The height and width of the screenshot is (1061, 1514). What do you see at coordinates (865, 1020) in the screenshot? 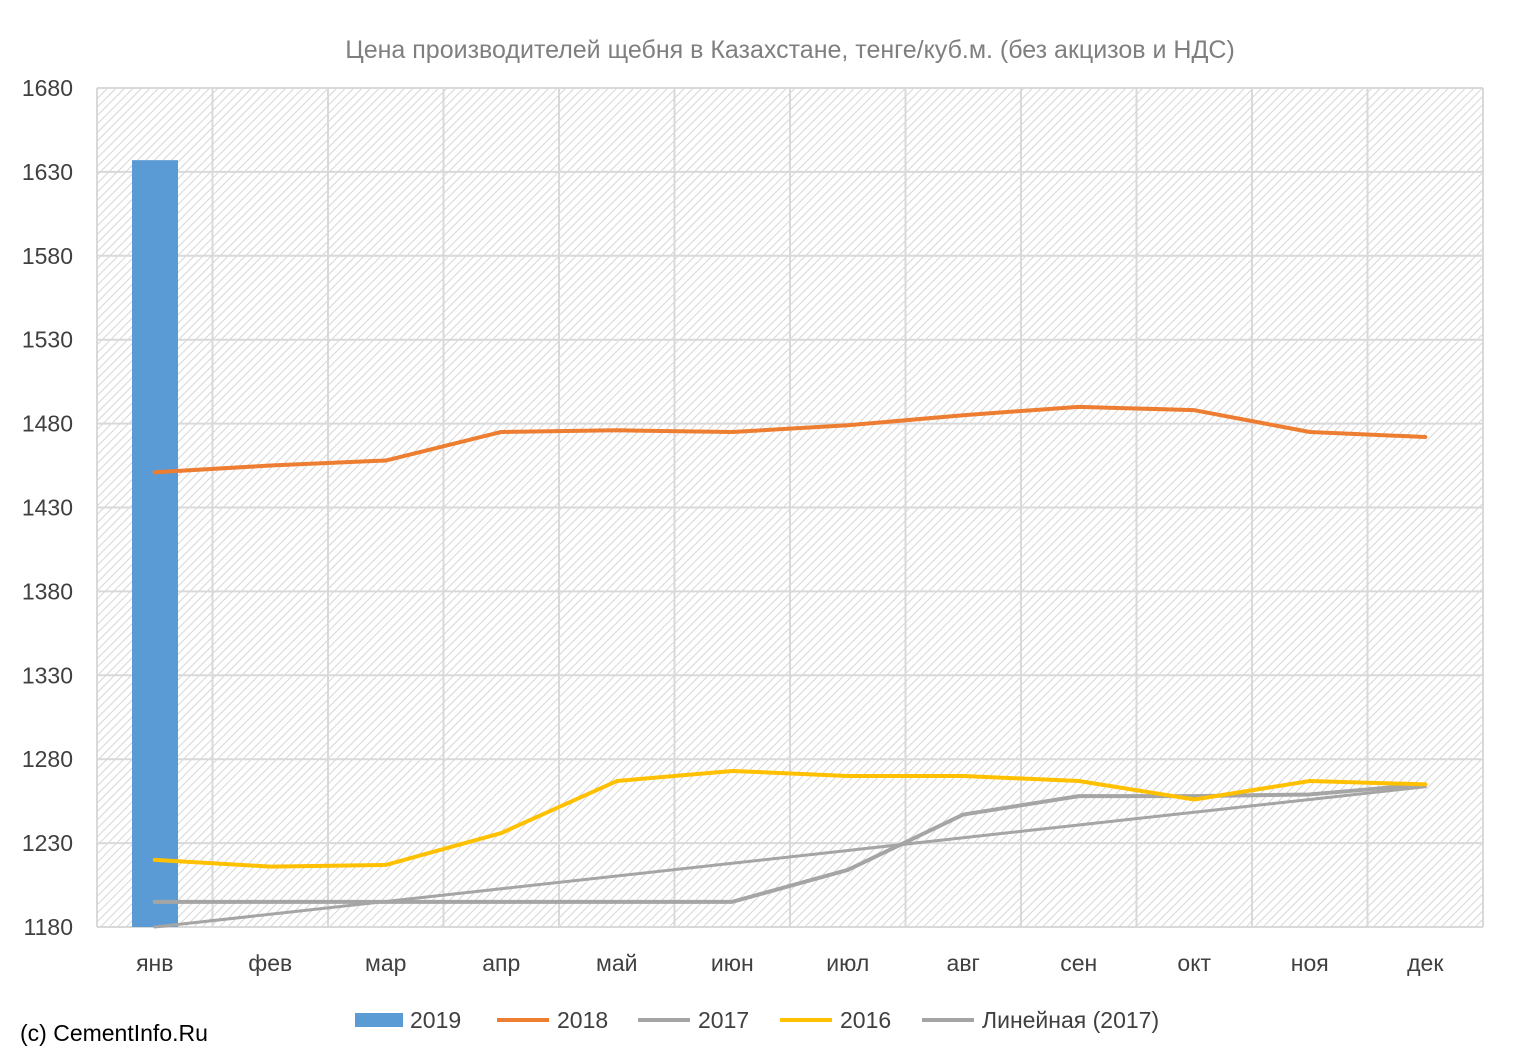
I see `legend-label: 2016` at bounding box center [865, 1020].